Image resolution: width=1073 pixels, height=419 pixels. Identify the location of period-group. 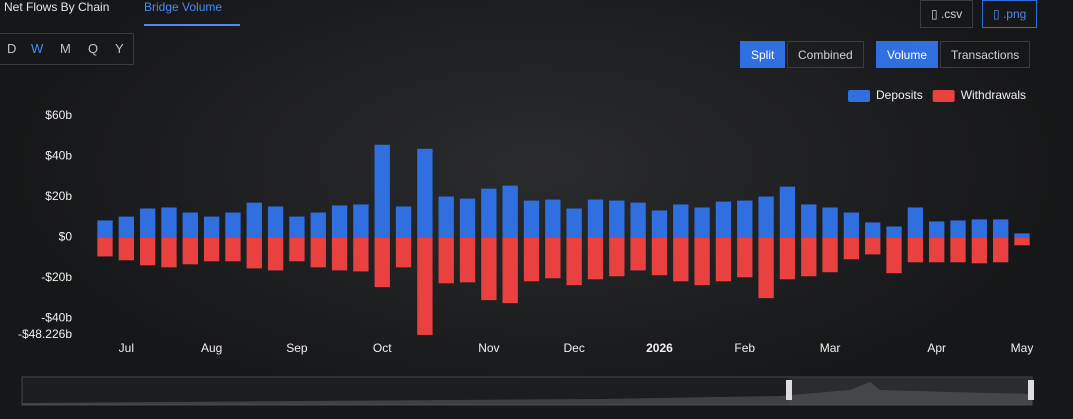
(67, 49).